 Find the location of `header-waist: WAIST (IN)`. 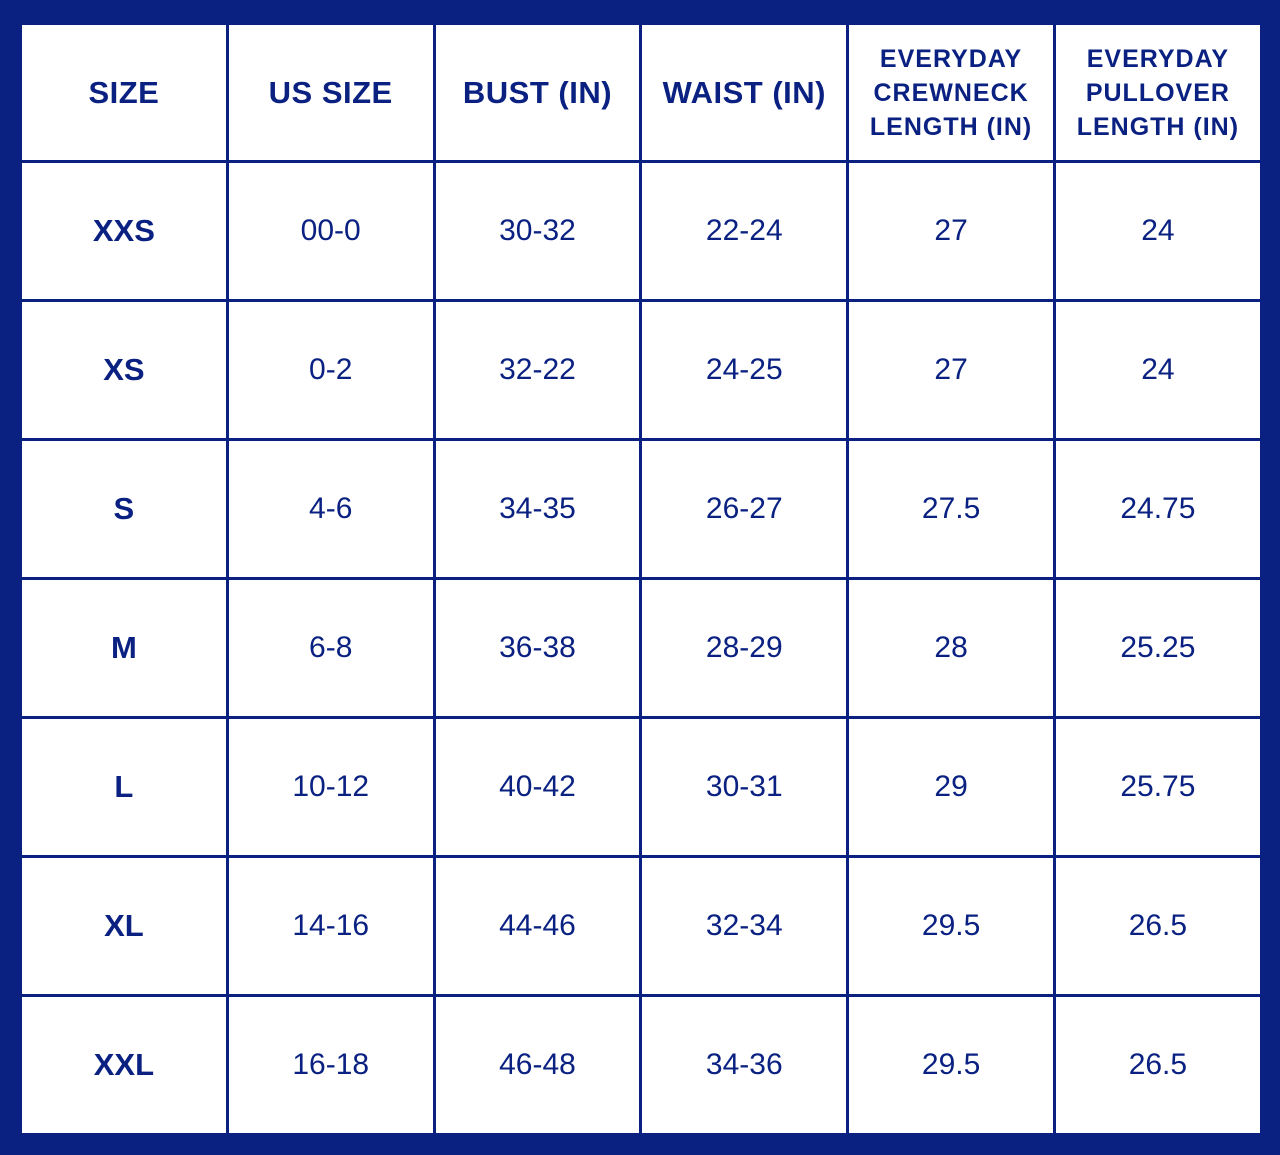

header-waist: WAIST (IN) is located at coordinates (744, 92).